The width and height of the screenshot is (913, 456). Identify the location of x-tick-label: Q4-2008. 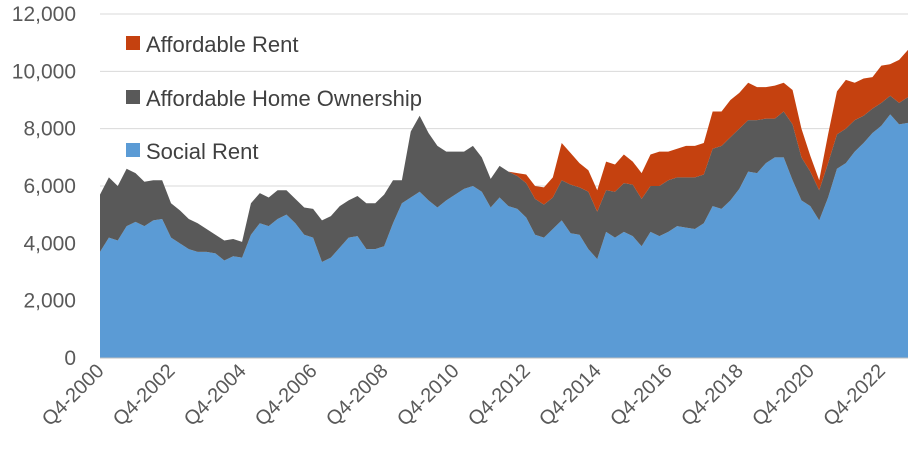
(357, 395).